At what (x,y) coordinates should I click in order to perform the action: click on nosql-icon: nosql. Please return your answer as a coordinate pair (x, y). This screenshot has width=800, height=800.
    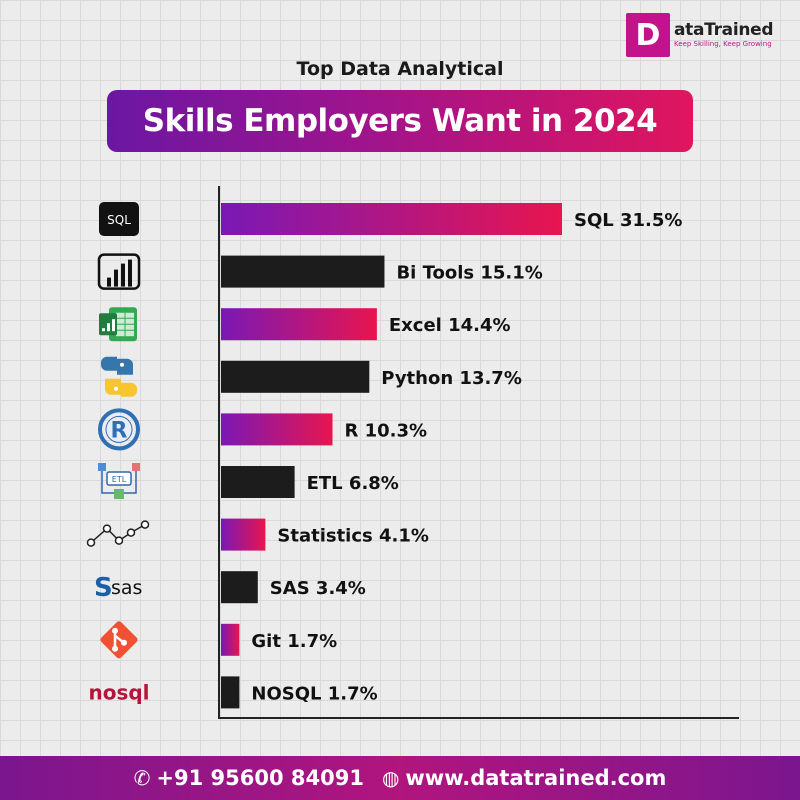
    Looking at the image, I should click on (118, 692).